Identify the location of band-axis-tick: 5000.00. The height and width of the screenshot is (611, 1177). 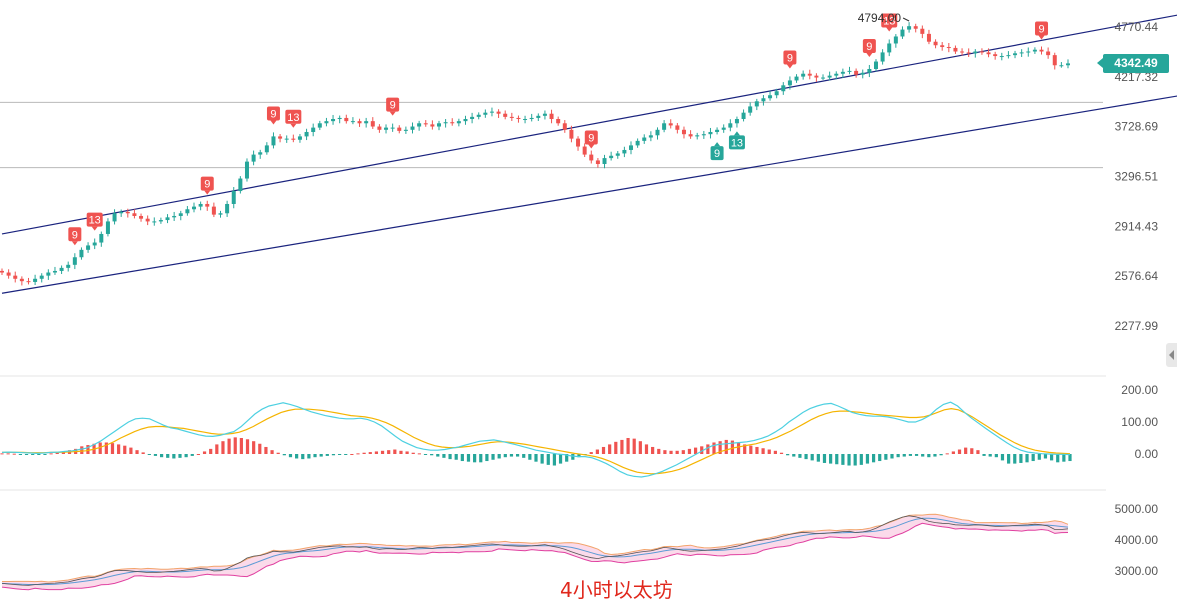
(1137, 509).